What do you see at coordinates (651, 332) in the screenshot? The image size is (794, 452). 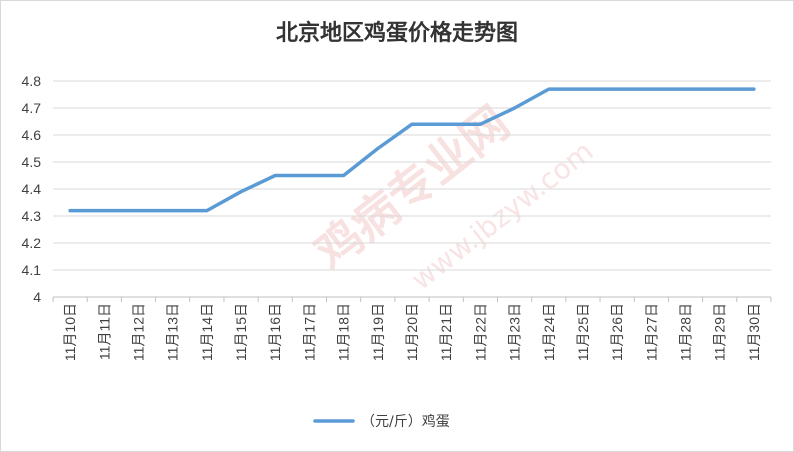 I see `x-tick-label: 11月27日` at bounding box center [651, 332].